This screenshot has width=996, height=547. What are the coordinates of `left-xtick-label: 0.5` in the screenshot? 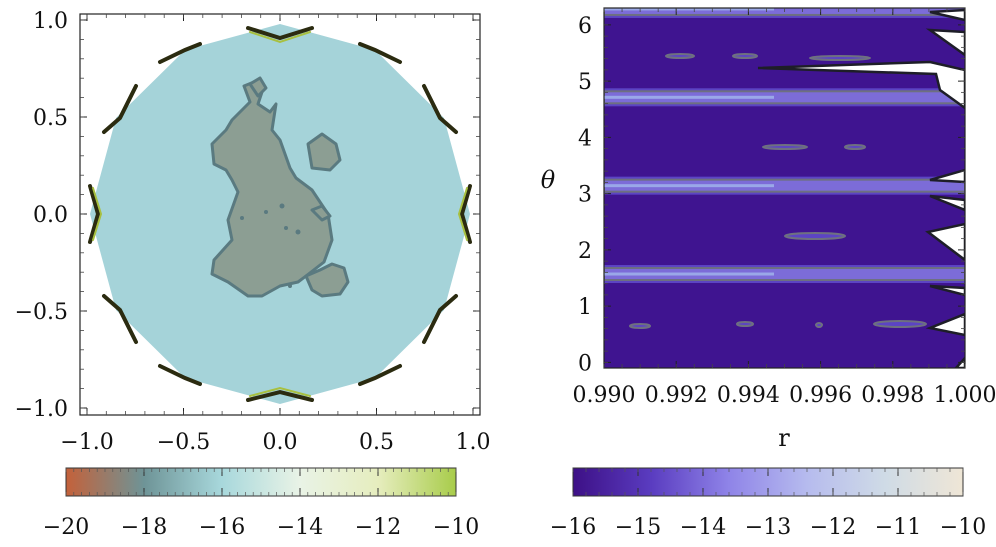 It's located at (376, 442).